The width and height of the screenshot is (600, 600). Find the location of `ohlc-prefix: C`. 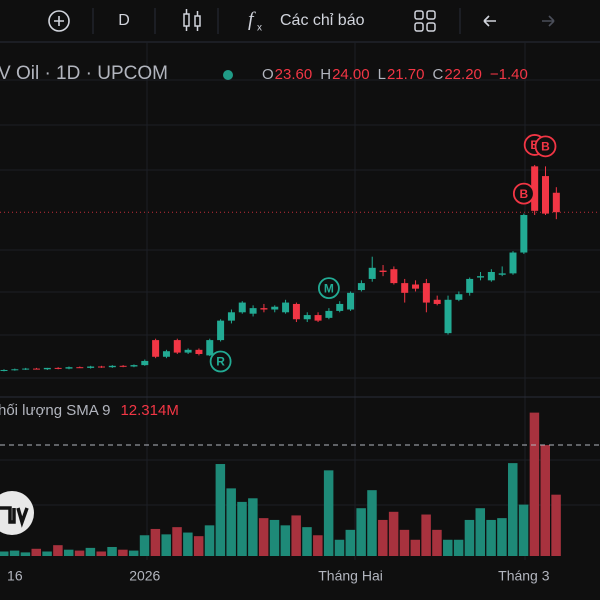

ohlc-prefix: C is located at coordinates (438, 74).